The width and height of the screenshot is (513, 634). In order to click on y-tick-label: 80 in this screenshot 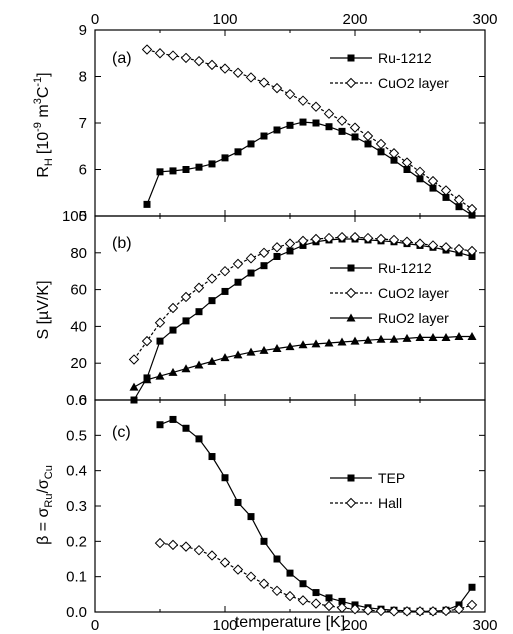, I will do `click(78, 253)`.